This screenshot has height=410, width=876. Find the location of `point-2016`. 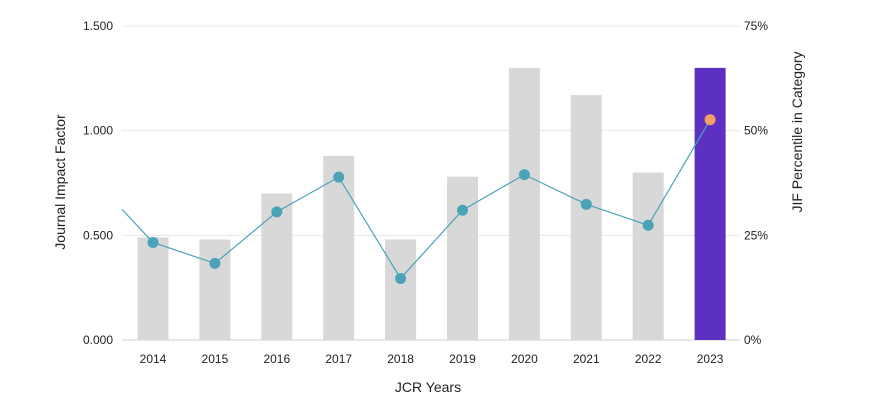

point-2016 is located at coordinates (277, 212).